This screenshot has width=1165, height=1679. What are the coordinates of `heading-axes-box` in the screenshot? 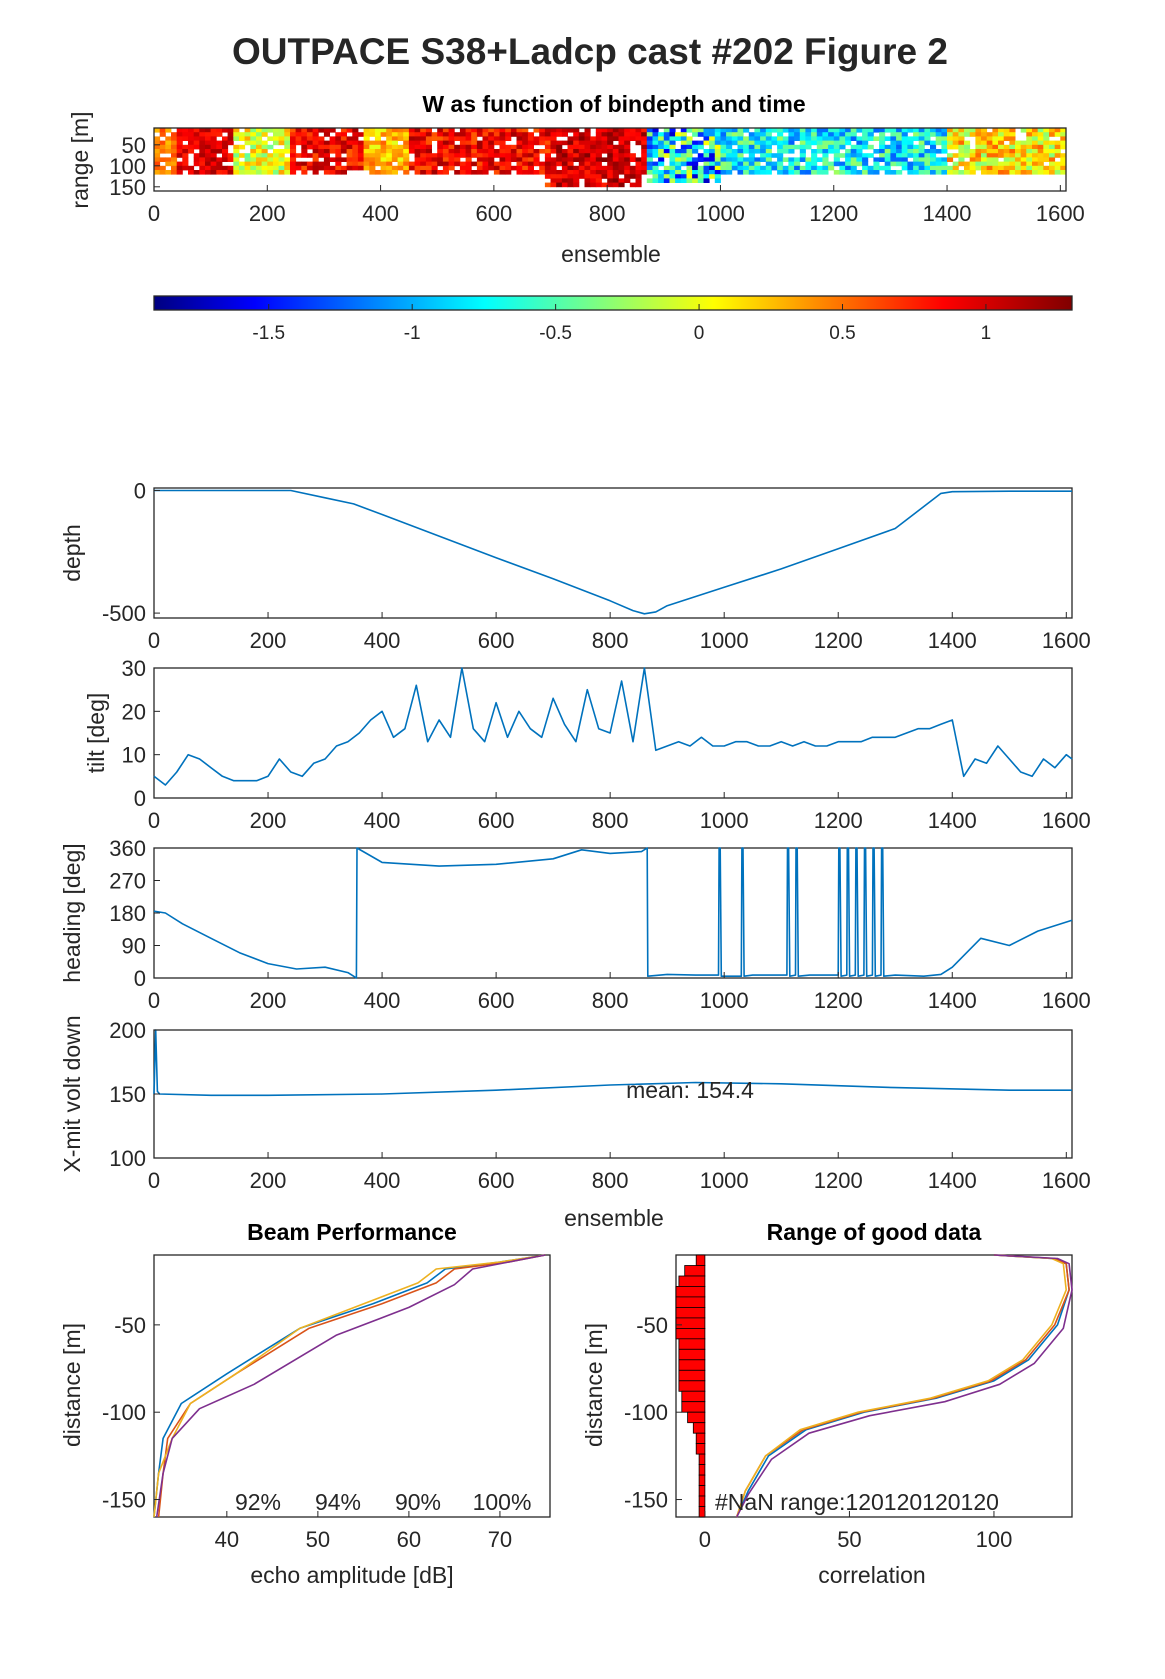 It's located at (613, 913).